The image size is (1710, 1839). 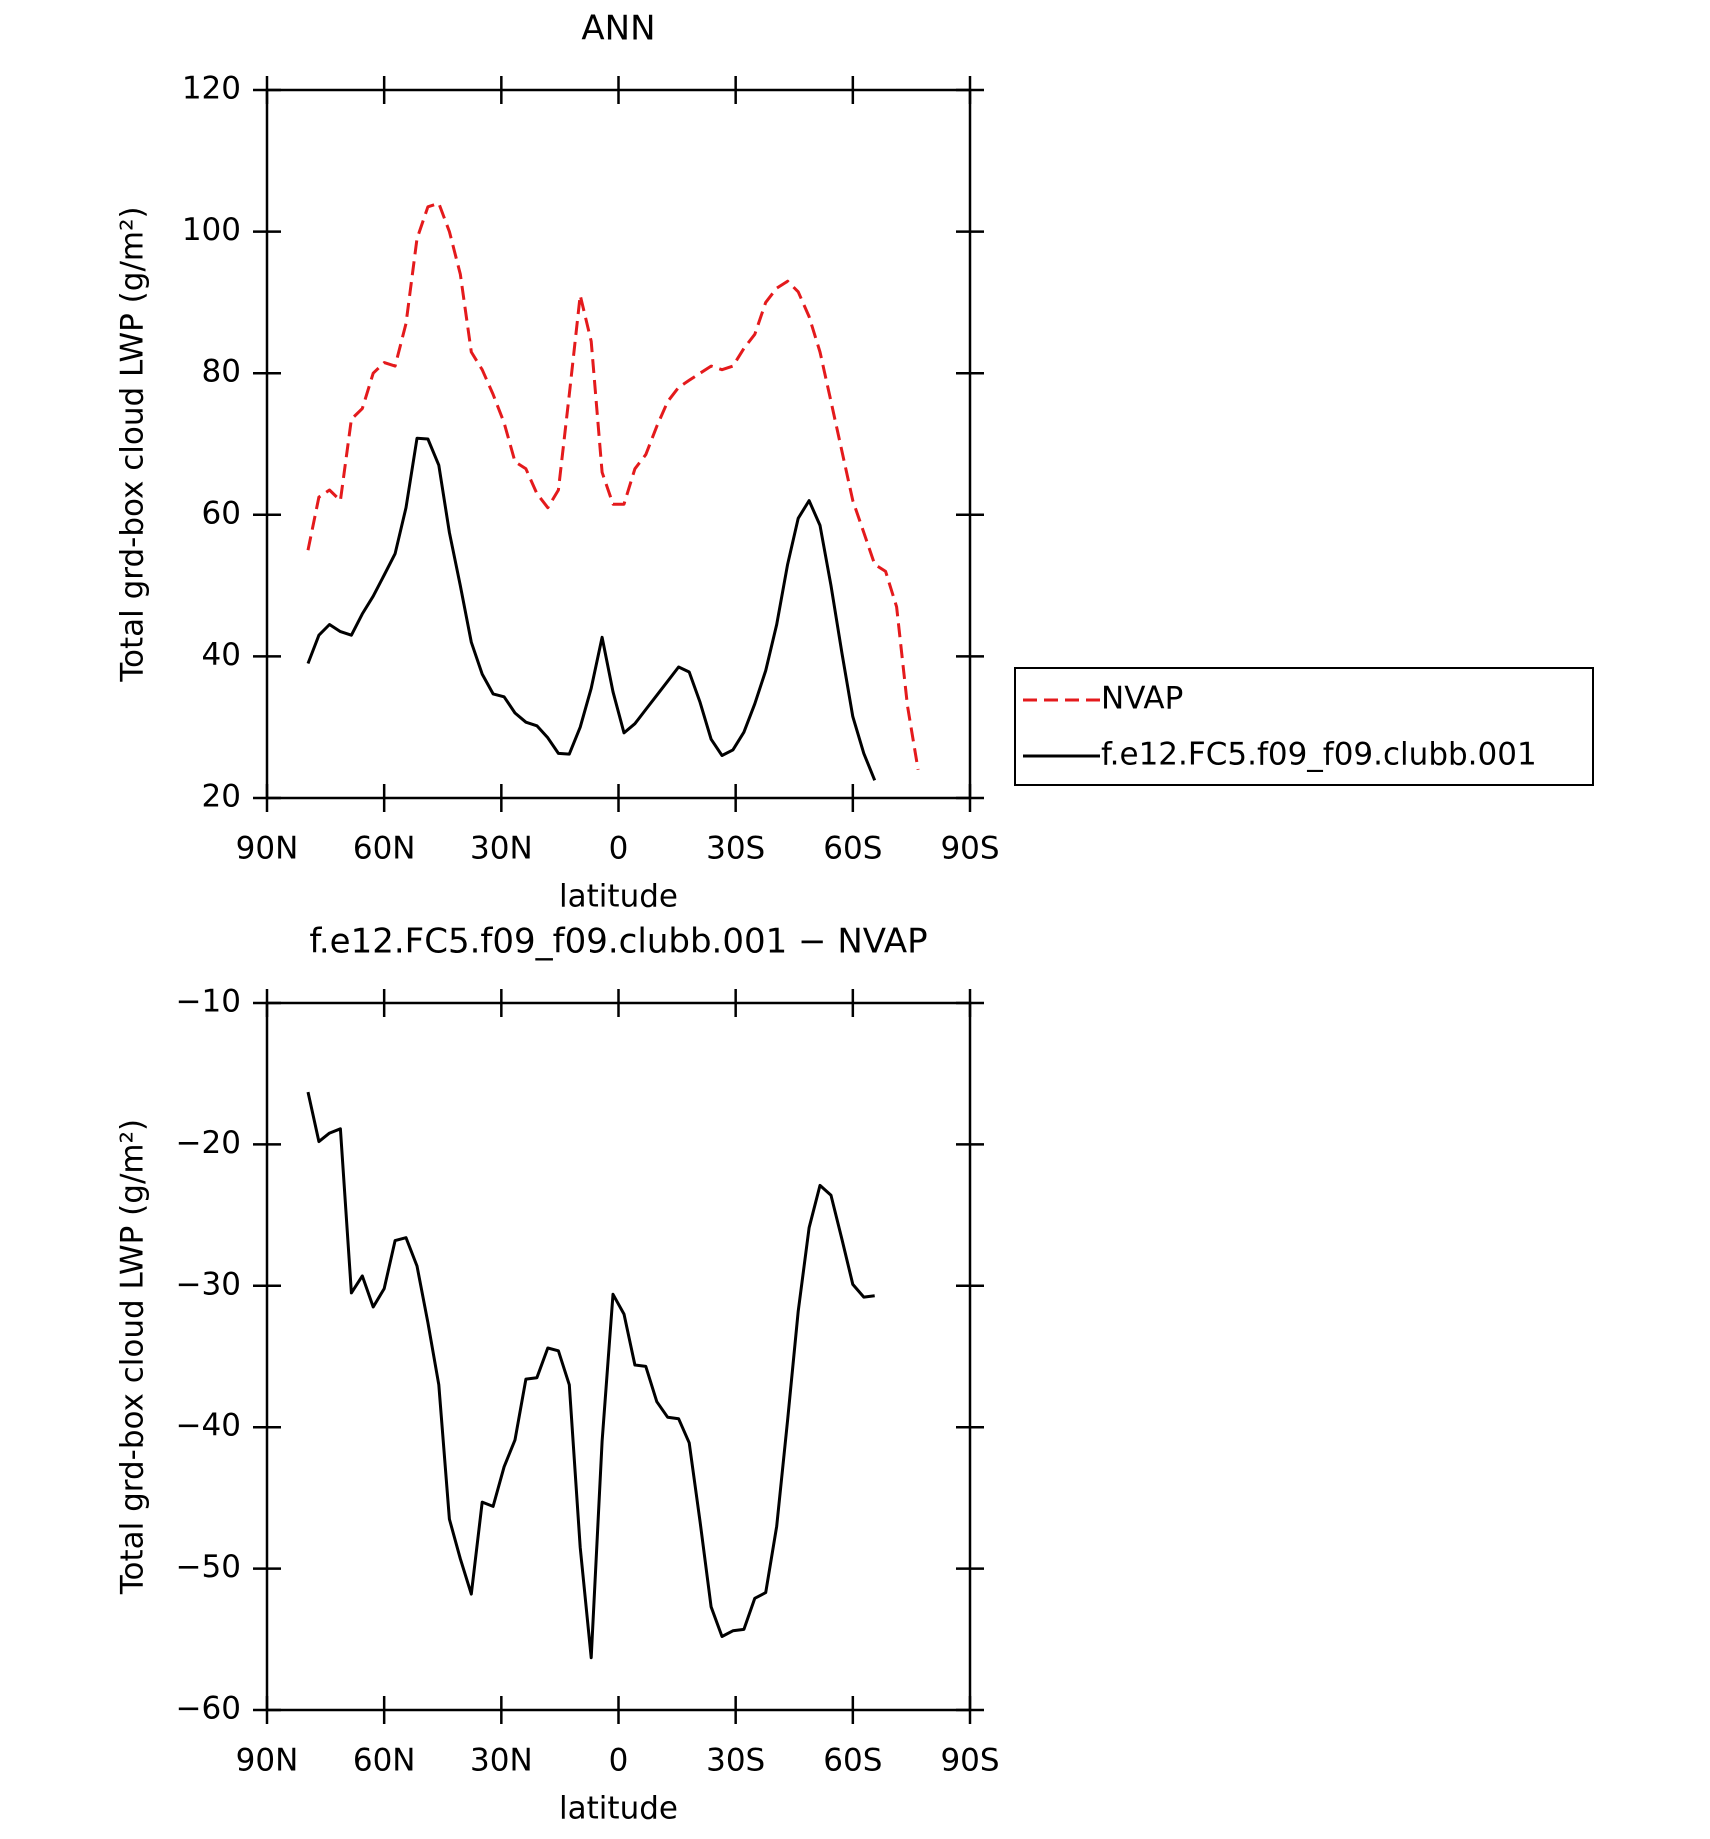 I want to click on legend-label: NVAP, so click(x=1142, y=699).